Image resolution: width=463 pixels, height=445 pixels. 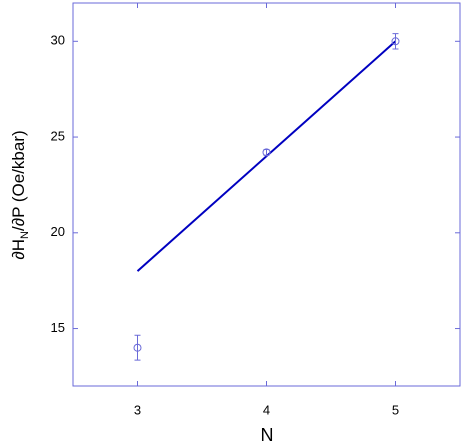 What do you see at coordinates (18, 180) in the screenshot?
I see `y-label-part: /∂P (Oe/kbar)` at bounding box center [18, 180].